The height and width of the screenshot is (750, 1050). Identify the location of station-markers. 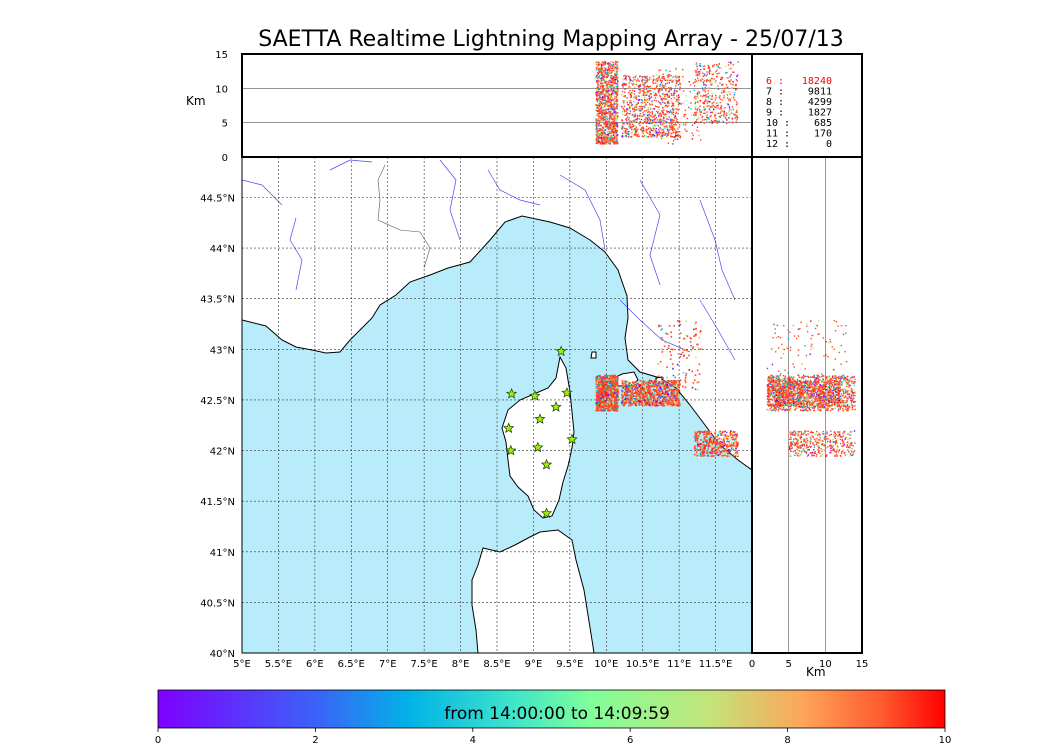
(540, 432).